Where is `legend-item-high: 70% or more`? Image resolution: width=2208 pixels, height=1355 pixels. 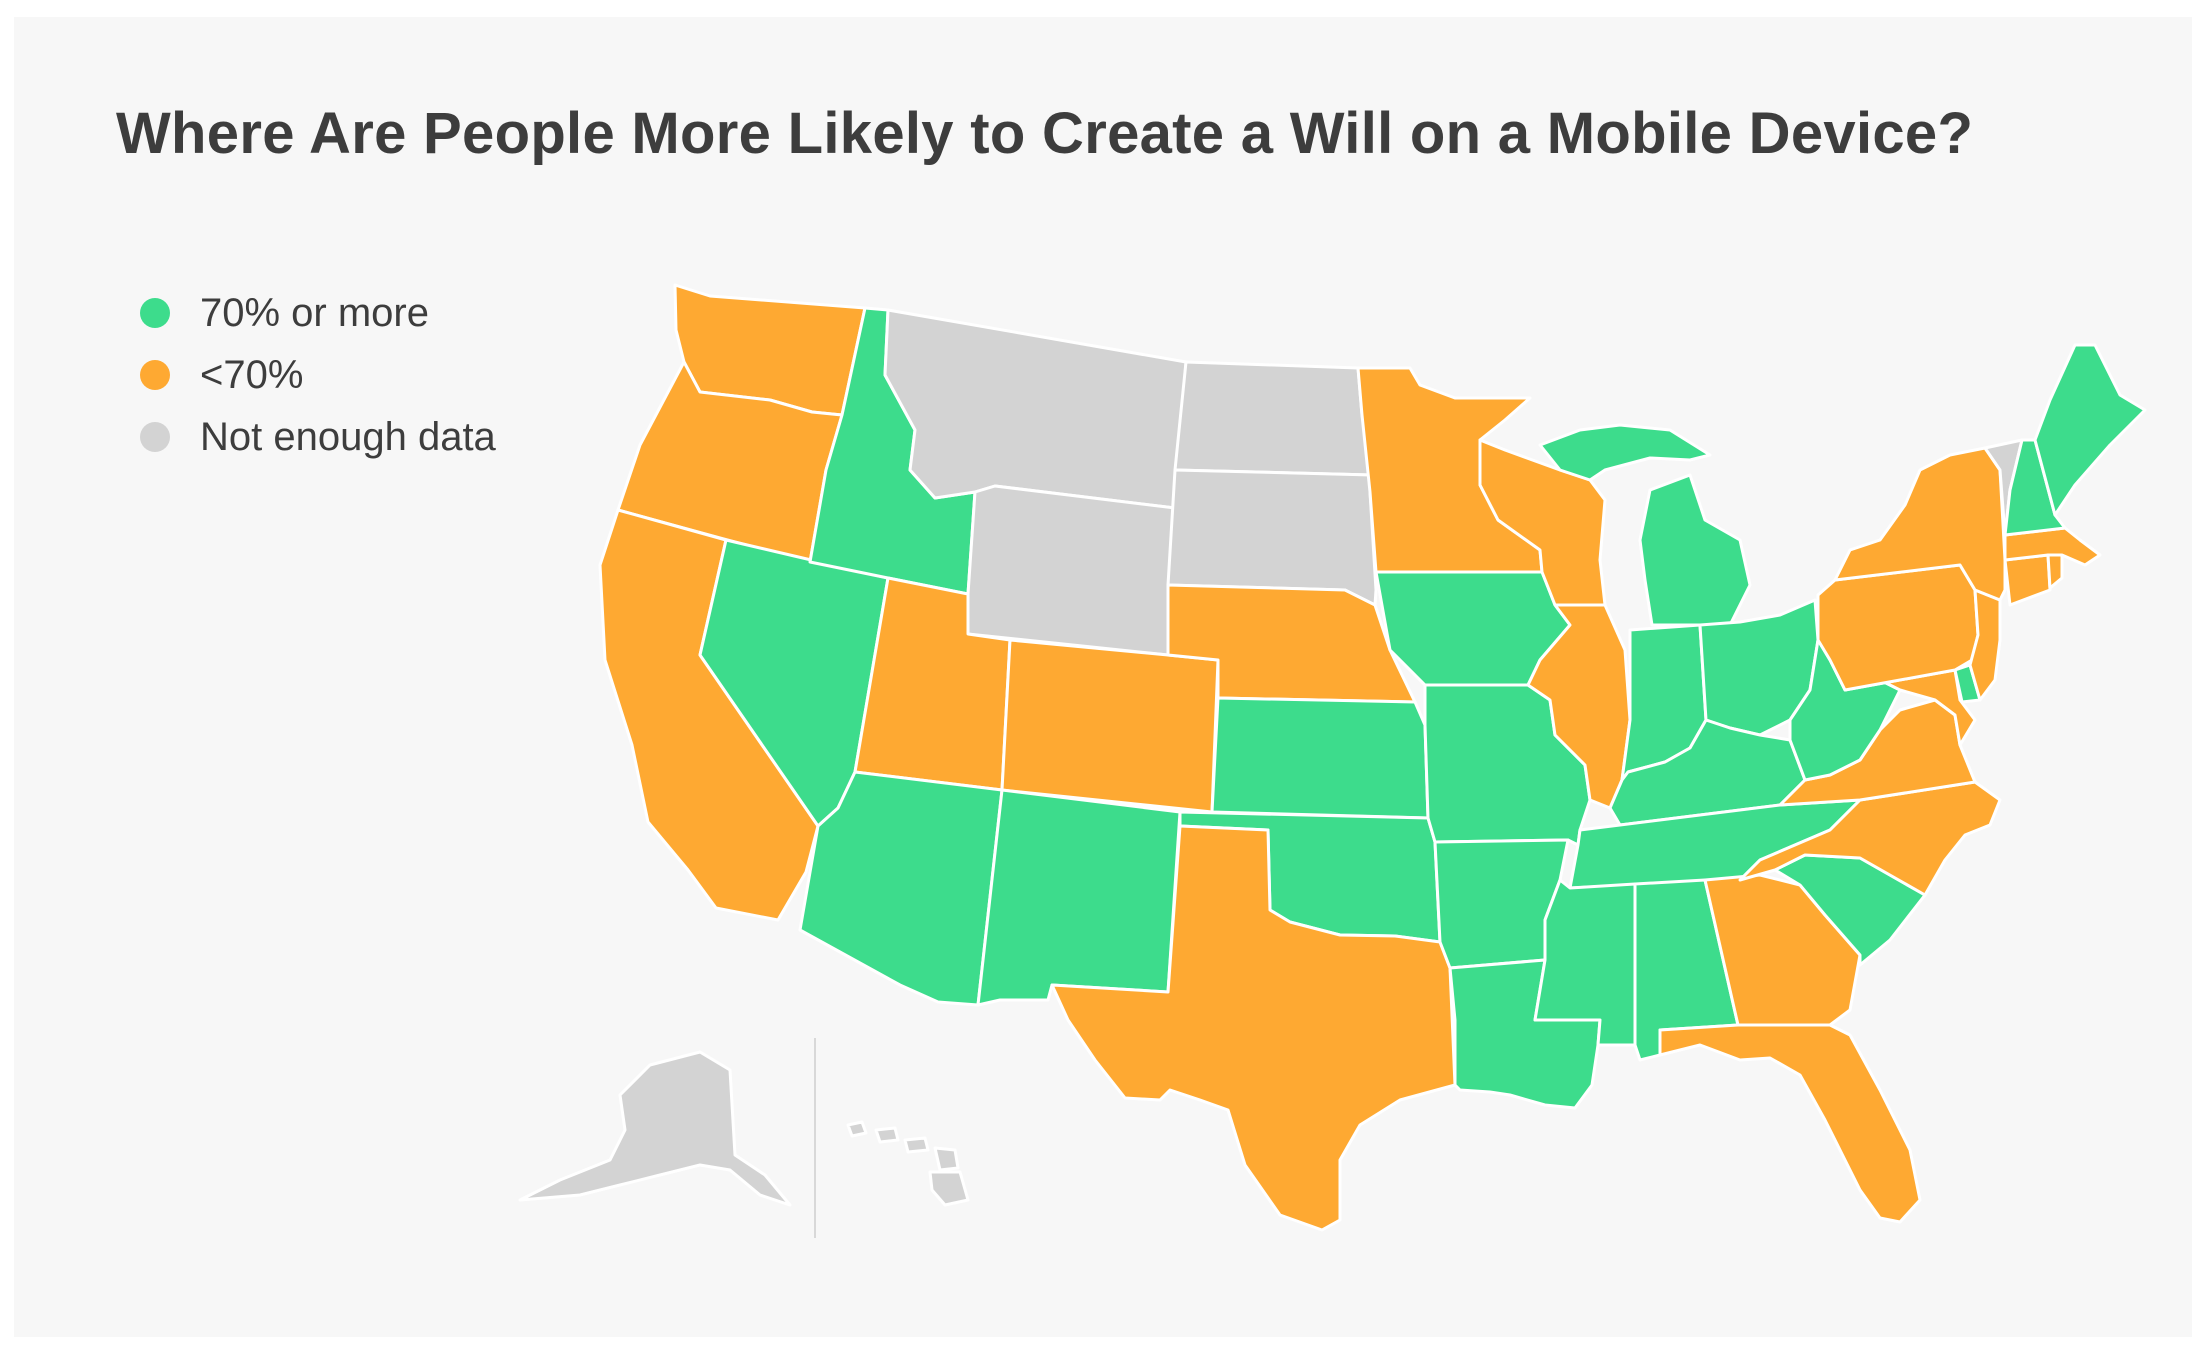
legend-item-high: 70% or more is located at coordinates (318, 313).